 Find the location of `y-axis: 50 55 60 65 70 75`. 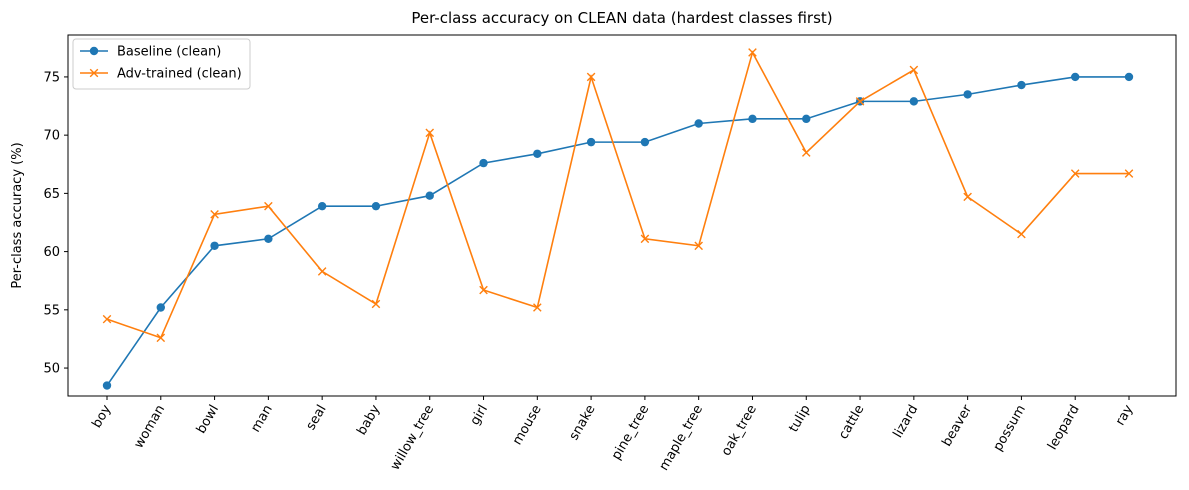

y-axis: 50 55 60 65 70 75 is located at coordinates (55, 223).